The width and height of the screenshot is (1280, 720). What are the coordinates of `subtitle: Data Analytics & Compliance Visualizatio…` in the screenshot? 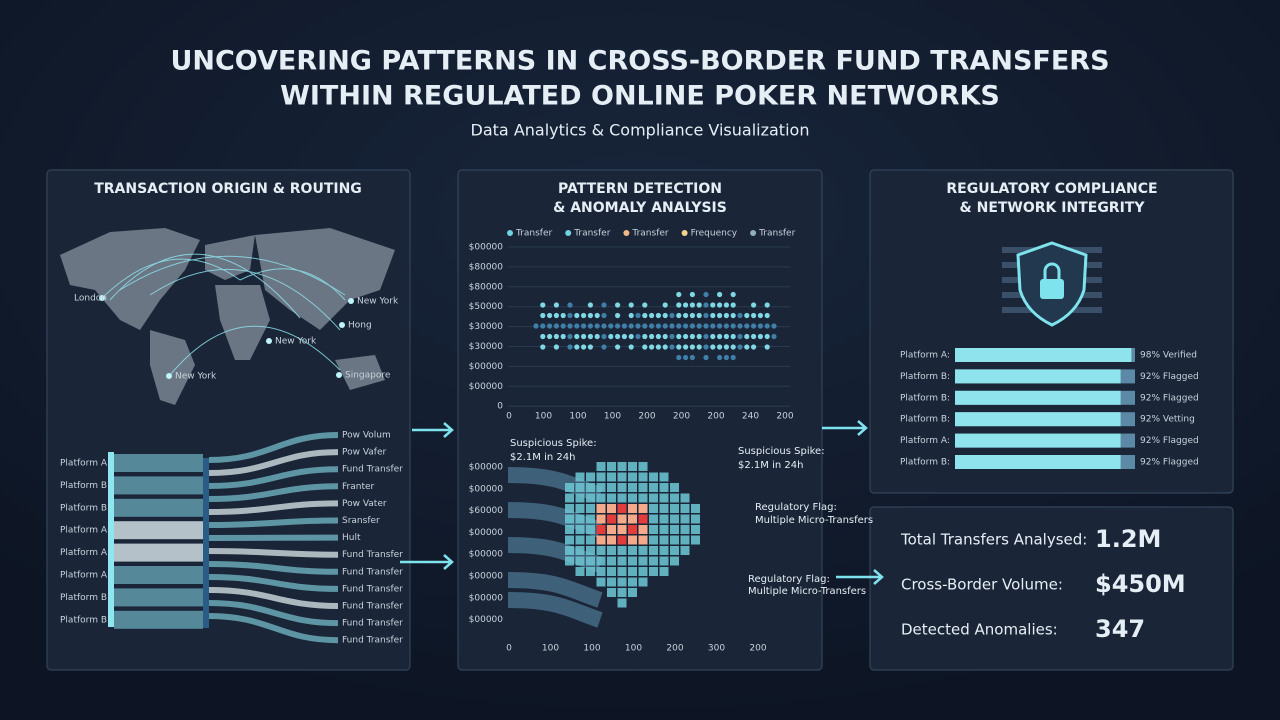 It's located at (640, 130).